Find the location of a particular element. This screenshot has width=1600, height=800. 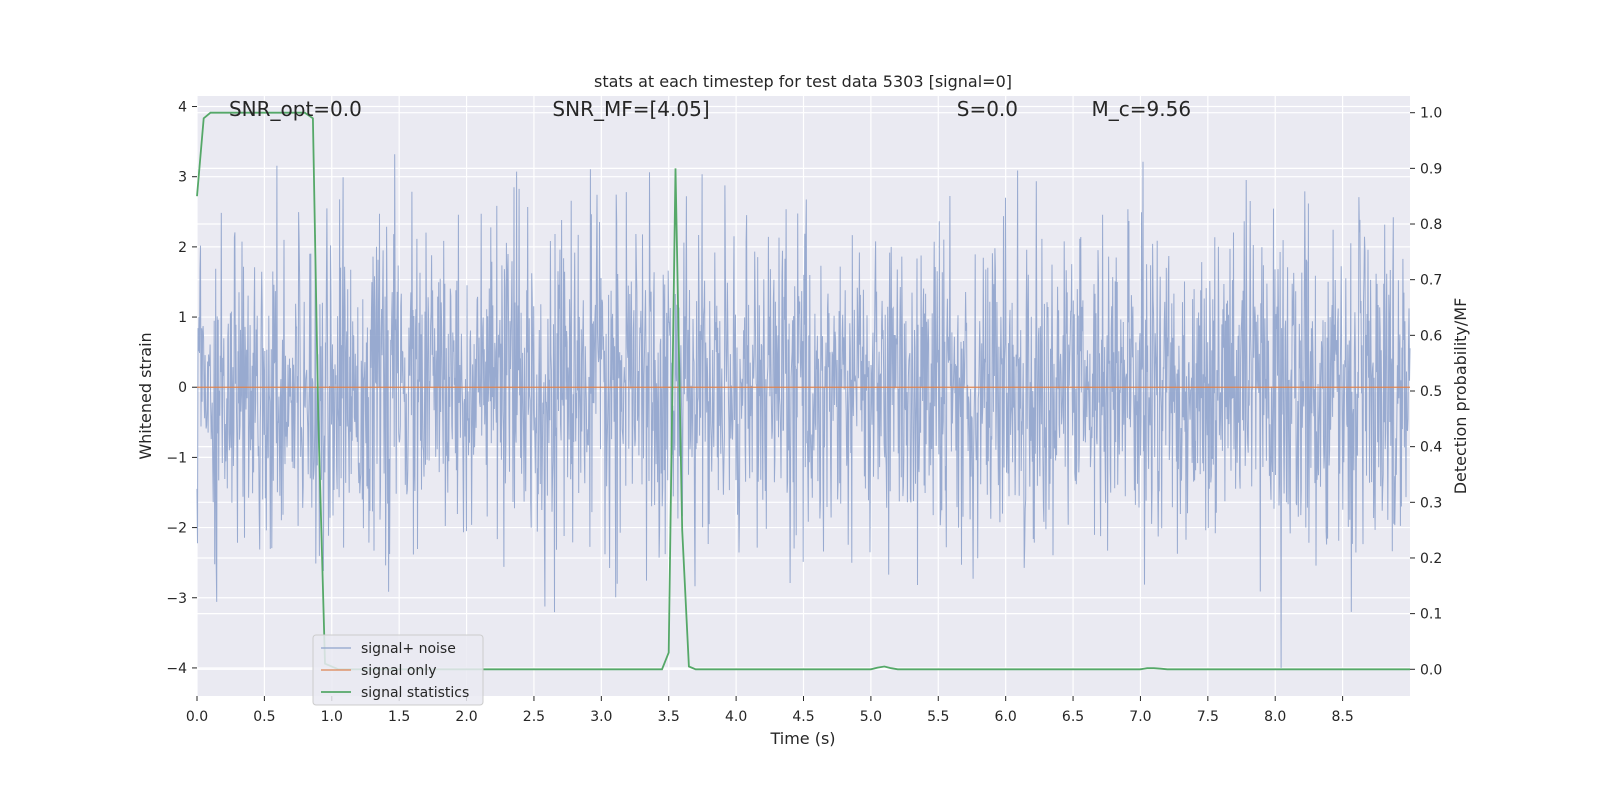

x-tick-label-17: 8.5 is located at coordinates (1342, 717).